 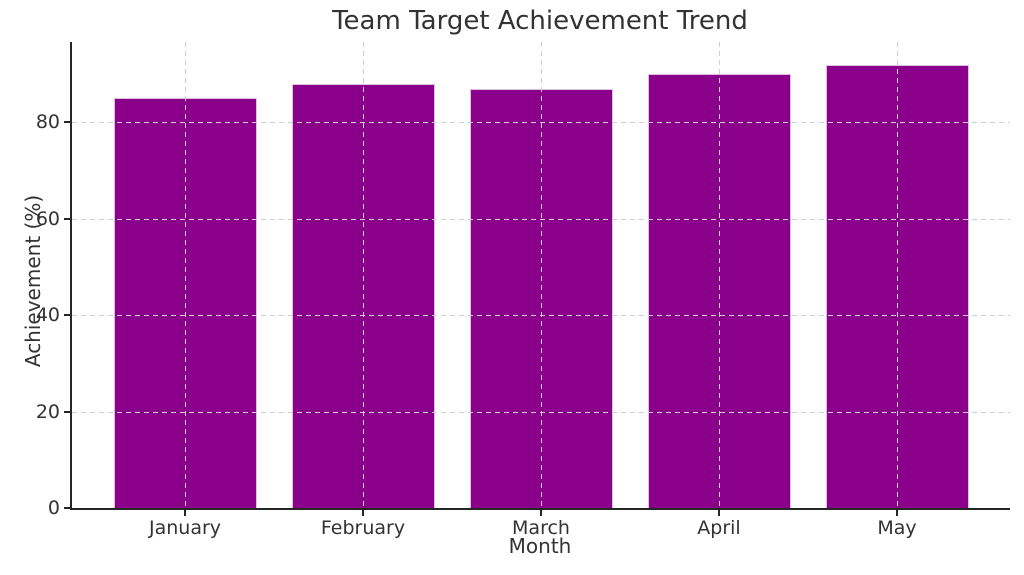 I want to click on y-tick-label: 40, so click(x=47, y=315).